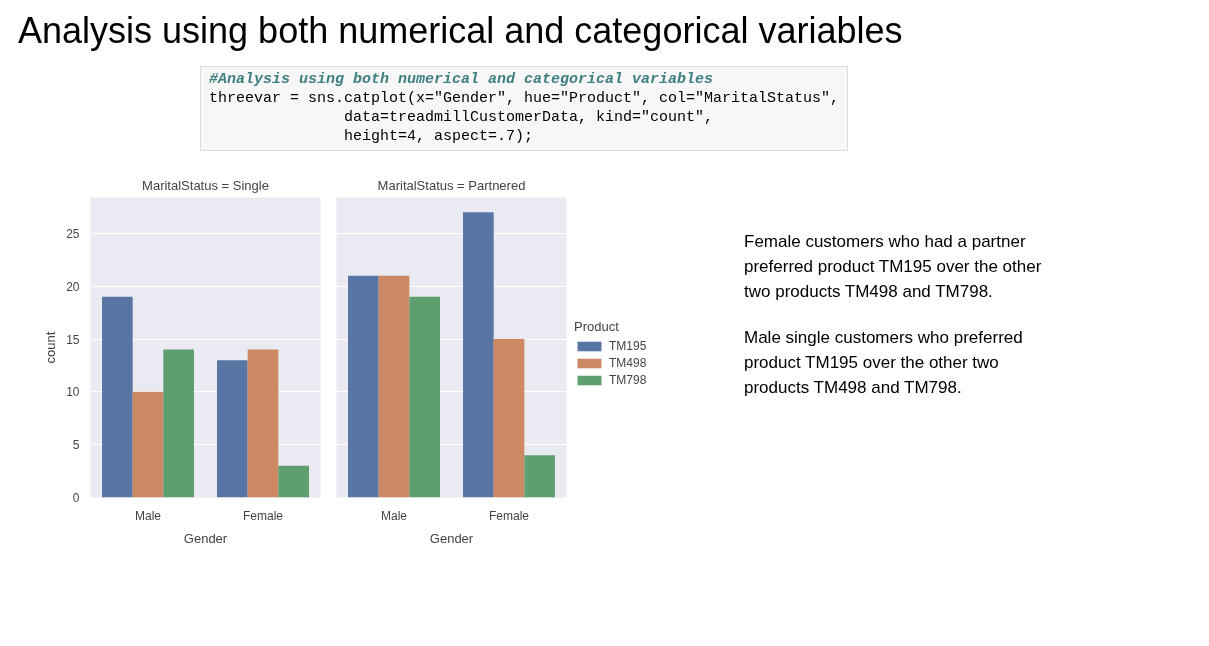 This screenshot has width=1209, height=646. I want to click on y-tick-label: 20, so click(73, 287).